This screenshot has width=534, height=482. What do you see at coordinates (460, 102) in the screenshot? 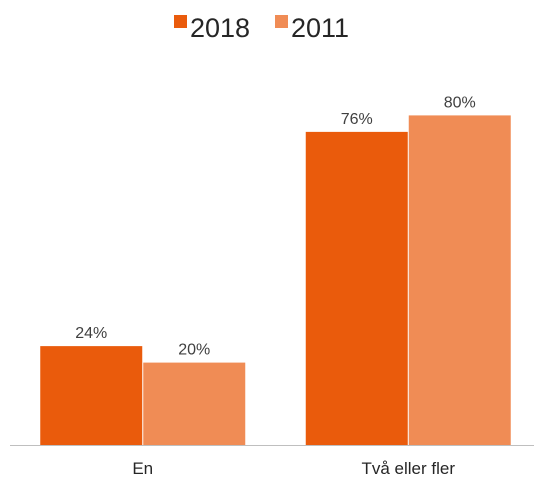
I see `data-label-2011-1: 80%` at bounding box center [460, 102].